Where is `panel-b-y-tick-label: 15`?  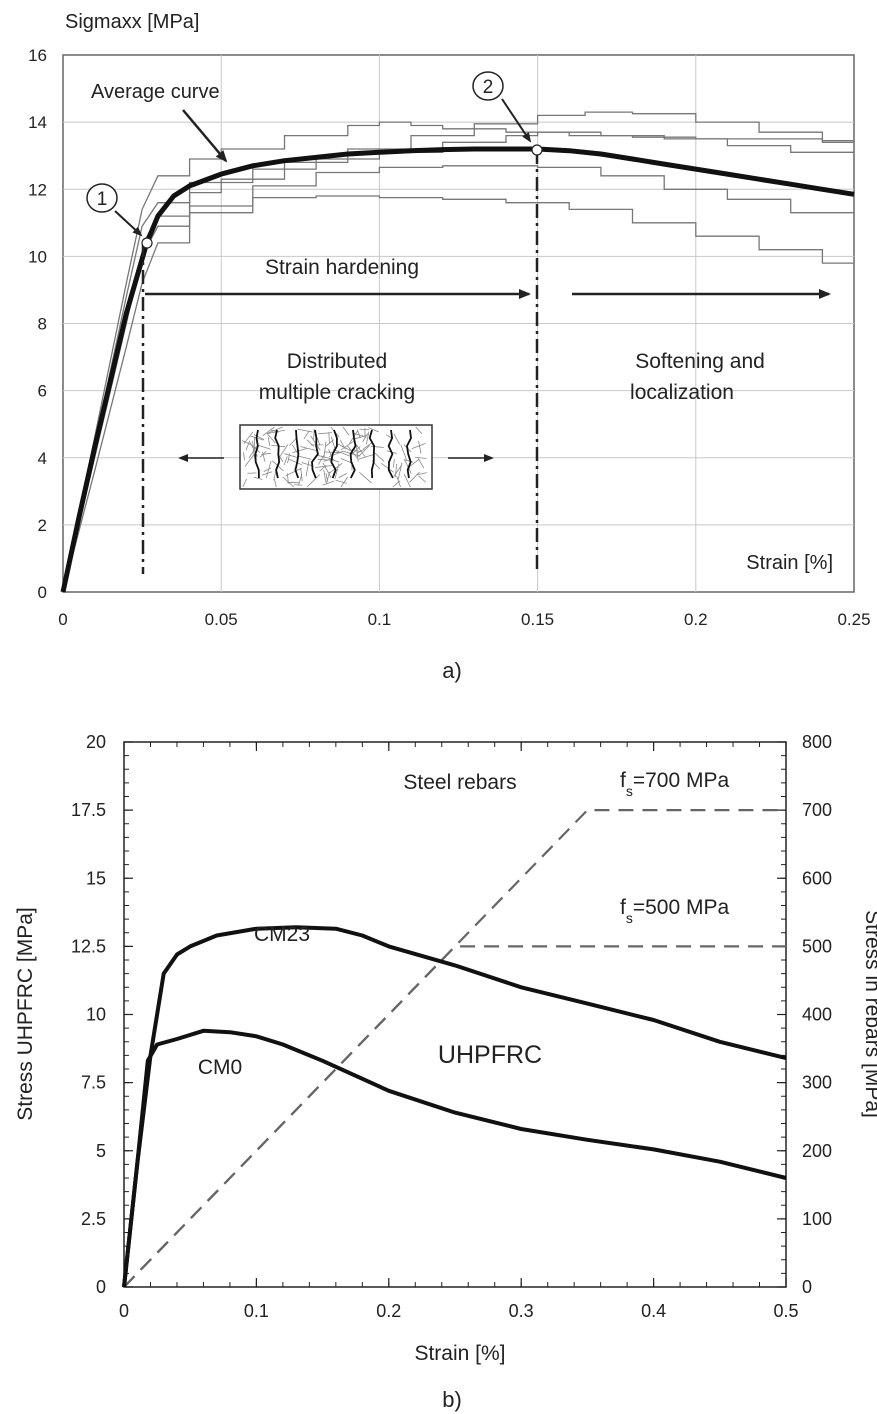
panel-b-y-tick-label: 15 is located at coordinates (96, 878).